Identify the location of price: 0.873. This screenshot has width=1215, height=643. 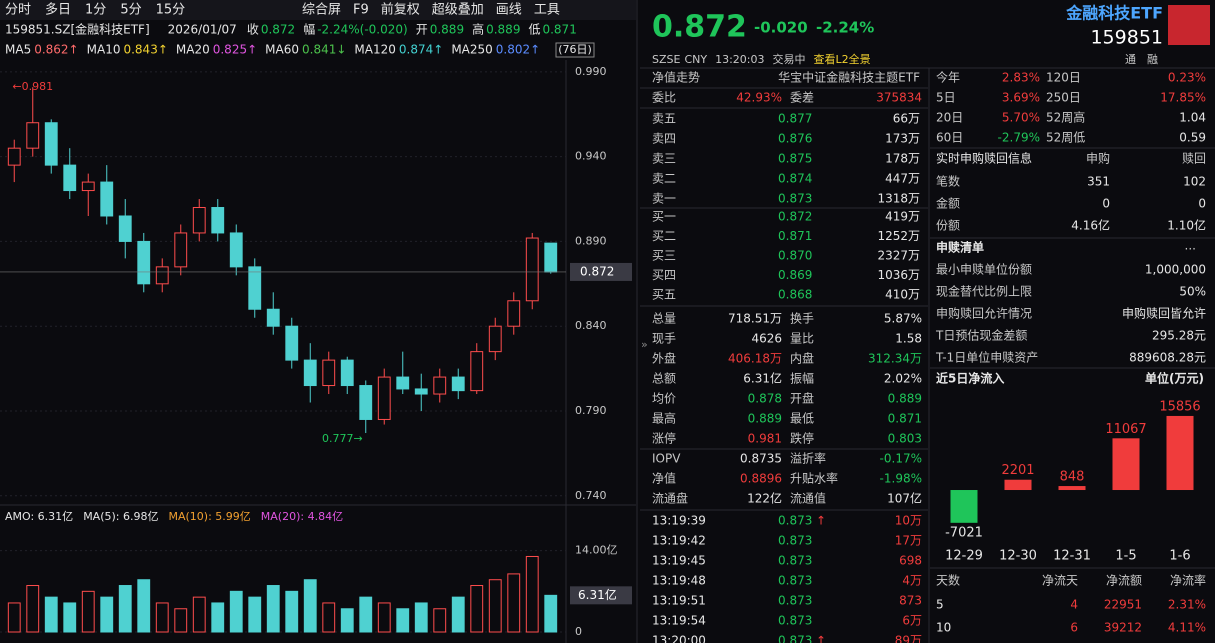
(795, 199).